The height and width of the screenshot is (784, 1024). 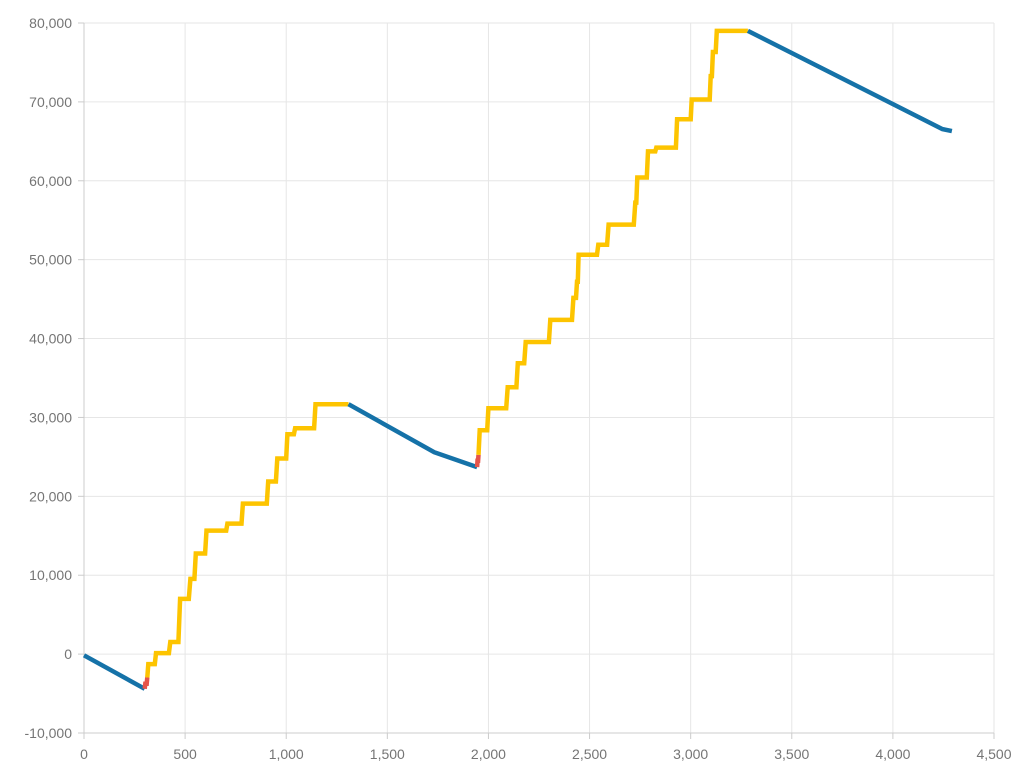 I want to click on y-axis-label-60000: 60,000, so click(x=50, y=181).